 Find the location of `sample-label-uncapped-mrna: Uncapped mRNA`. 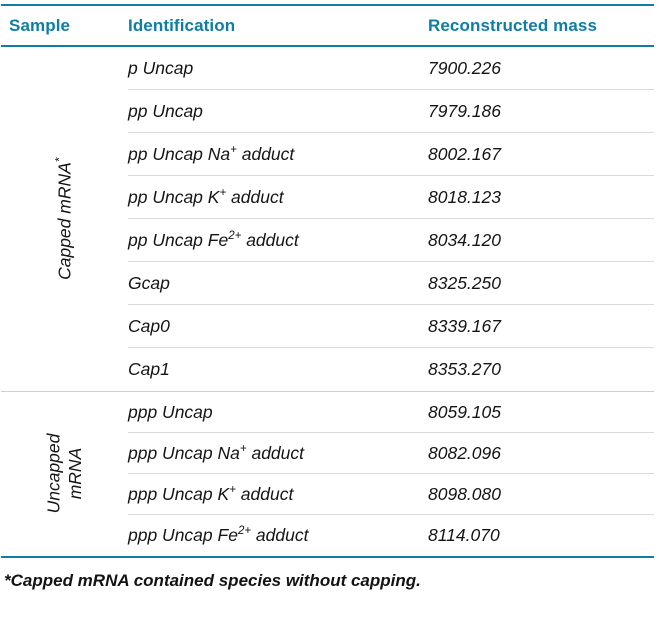

sample-label-uncapped-mrna: Uncapped mRNA is located at coordinates (63, 474).